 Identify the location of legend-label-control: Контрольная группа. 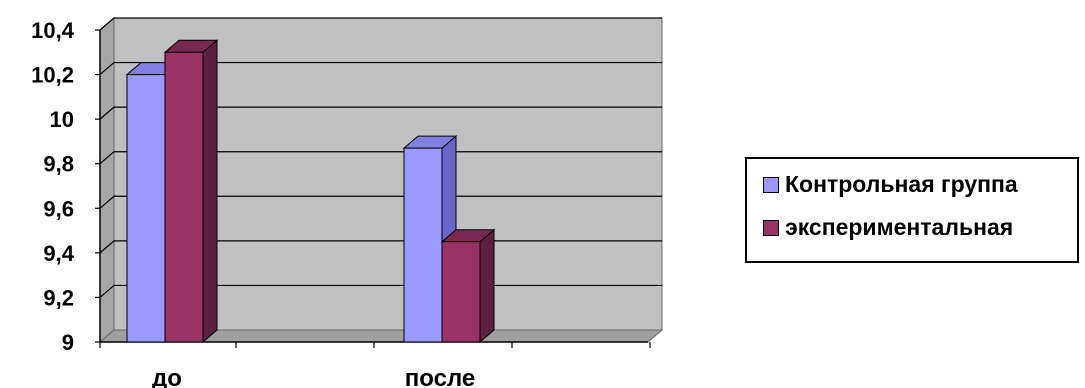
(901, 184).